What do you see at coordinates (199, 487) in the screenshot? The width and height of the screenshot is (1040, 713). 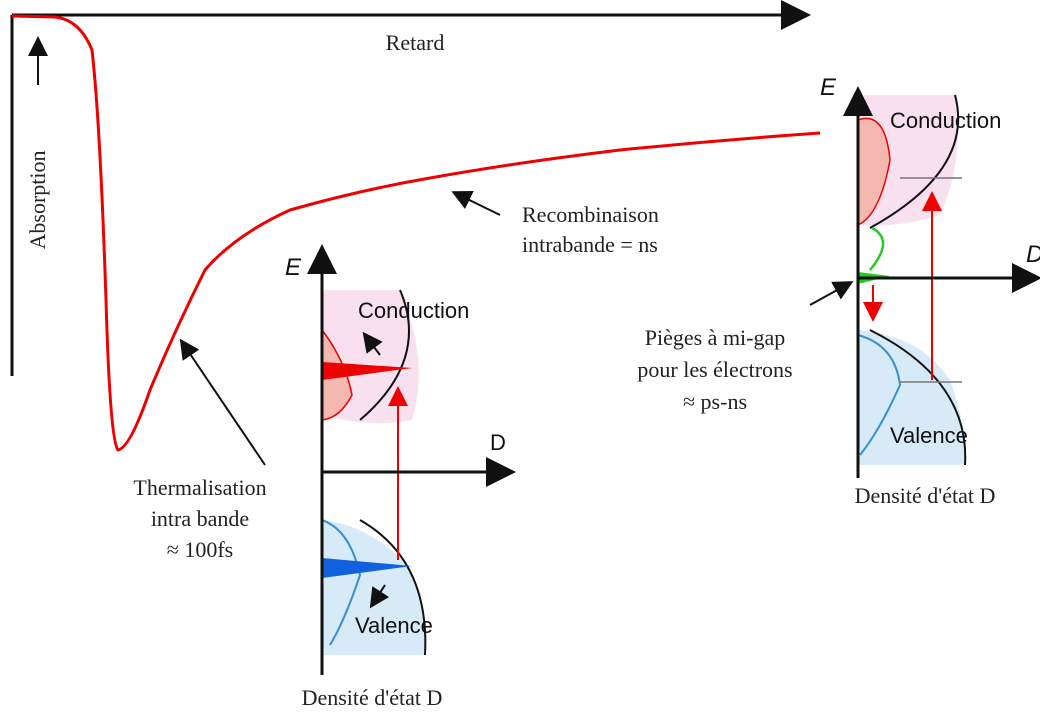 I see `annotation-text: Thermalisation` at bounding box center [199, 487].